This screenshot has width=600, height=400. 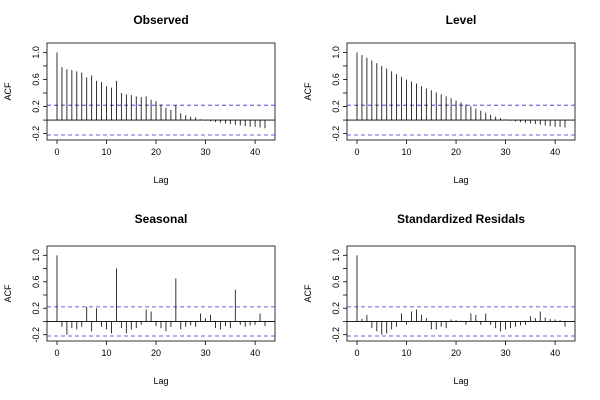 I want to click on chart-title: Standardized Residals, so click(x=461, y=219).